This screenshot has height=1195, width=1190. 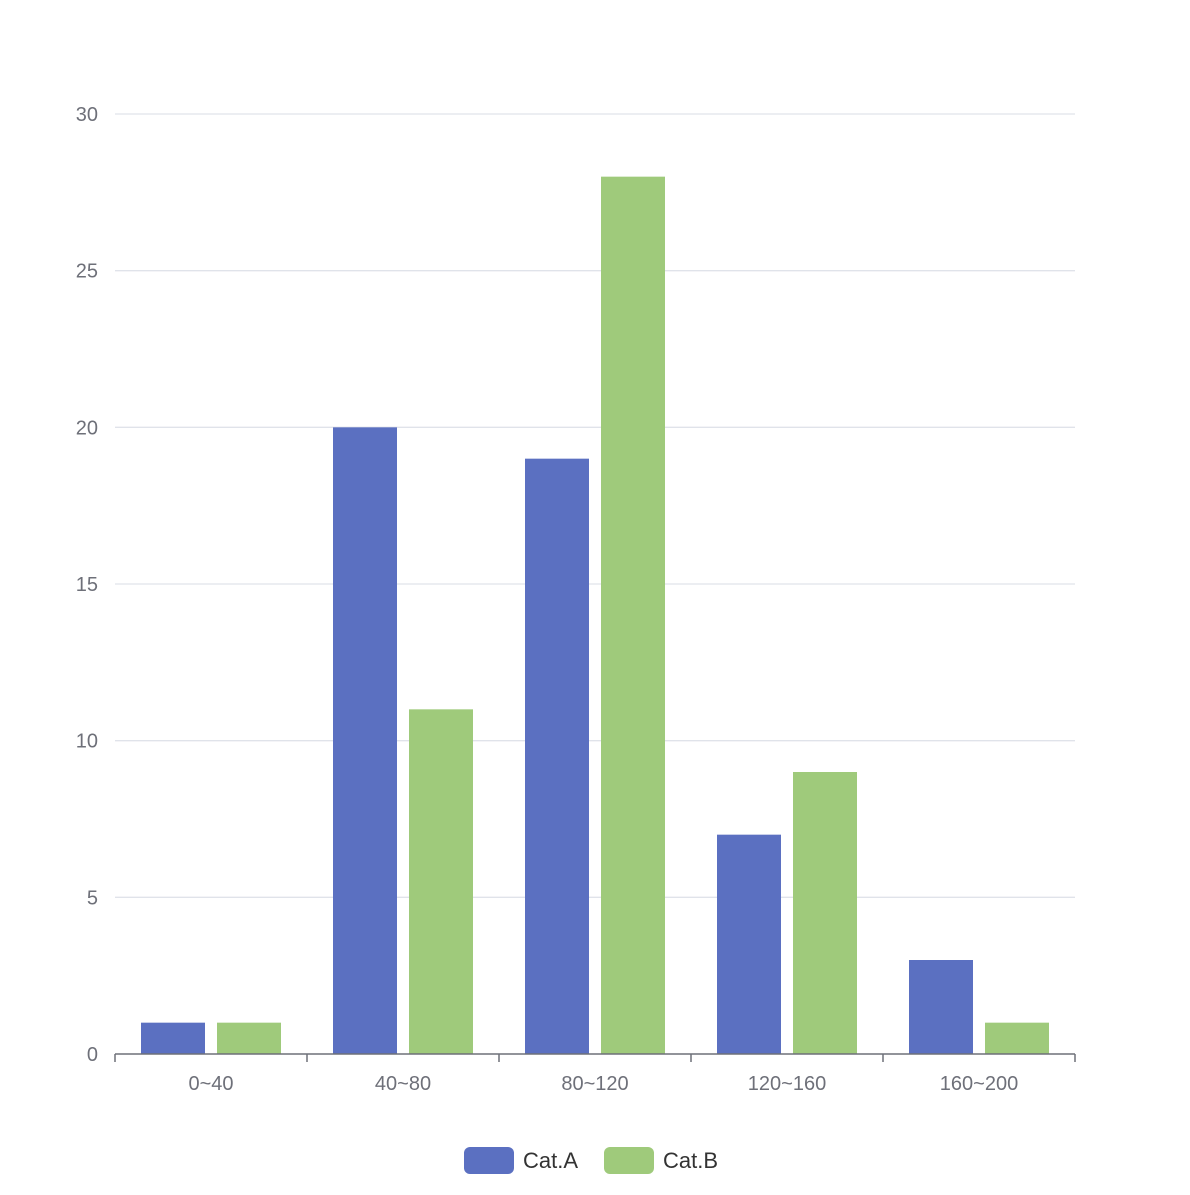 What do you see at coordinates (441, 881) in the screenshot?
I see `bar-cat-b-40~80` at bounding box center [441, 881].